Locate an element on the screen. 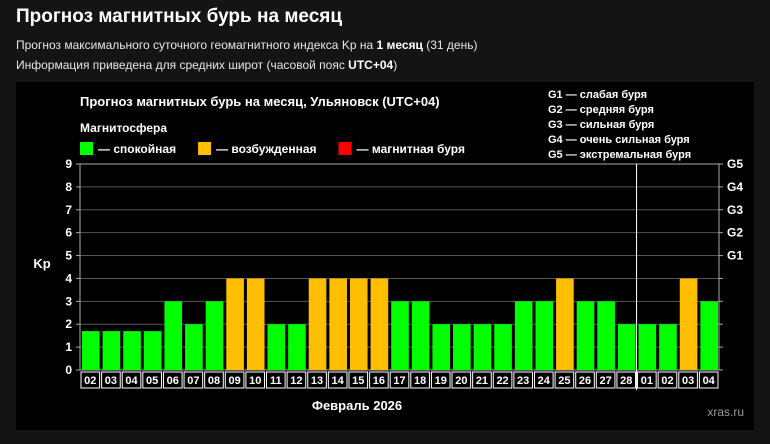 The image size is (770, 444). x-tick-label: 12 is located at coordinates (296, 381).